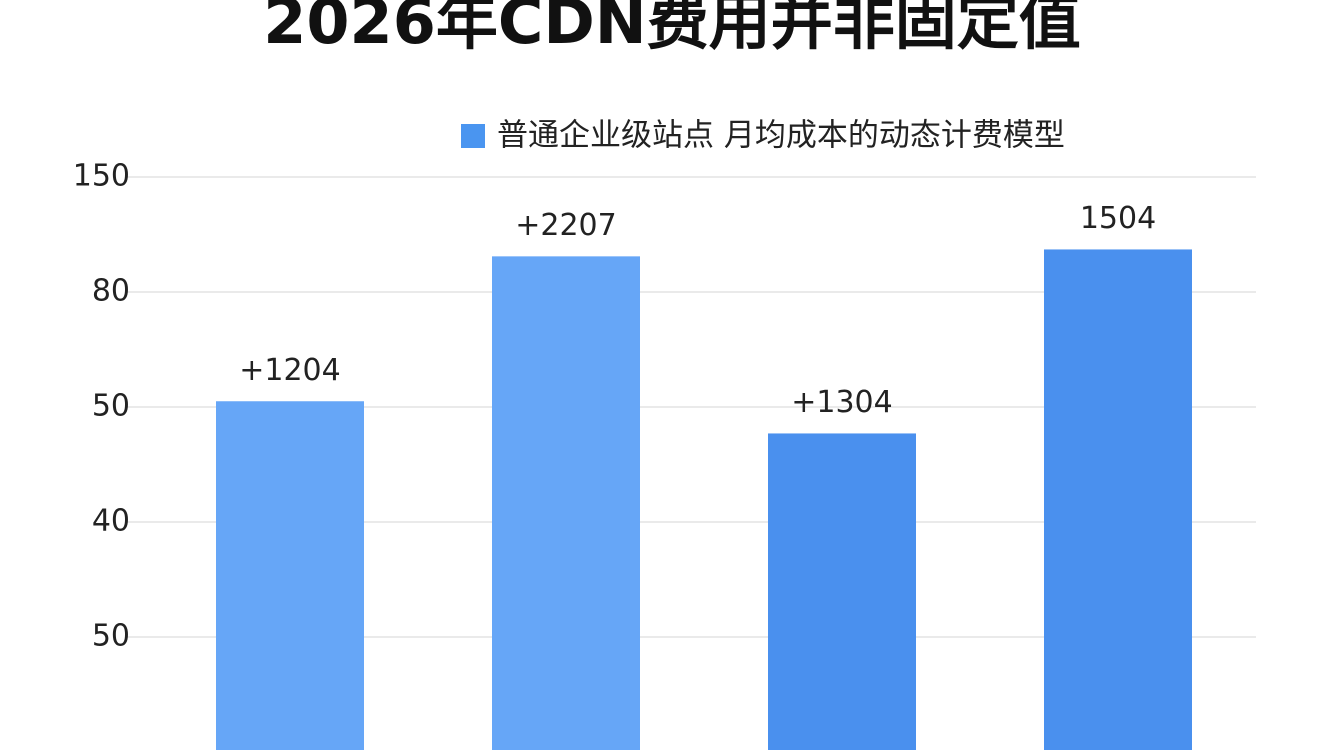  What do you see at coordinates (671, 29) in the screenshot?
I see `chart-title: 2026年CDN费用并非固定值` at bounding box center [671, 29].